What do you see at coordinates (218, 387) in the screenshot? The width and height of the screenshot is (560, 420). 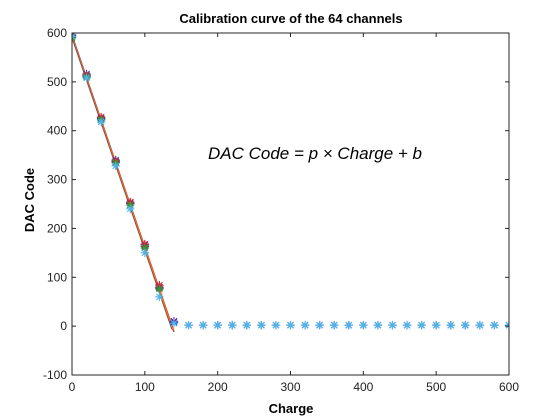 I see `x-tick-label: 200` at bounding box center [218, 387].